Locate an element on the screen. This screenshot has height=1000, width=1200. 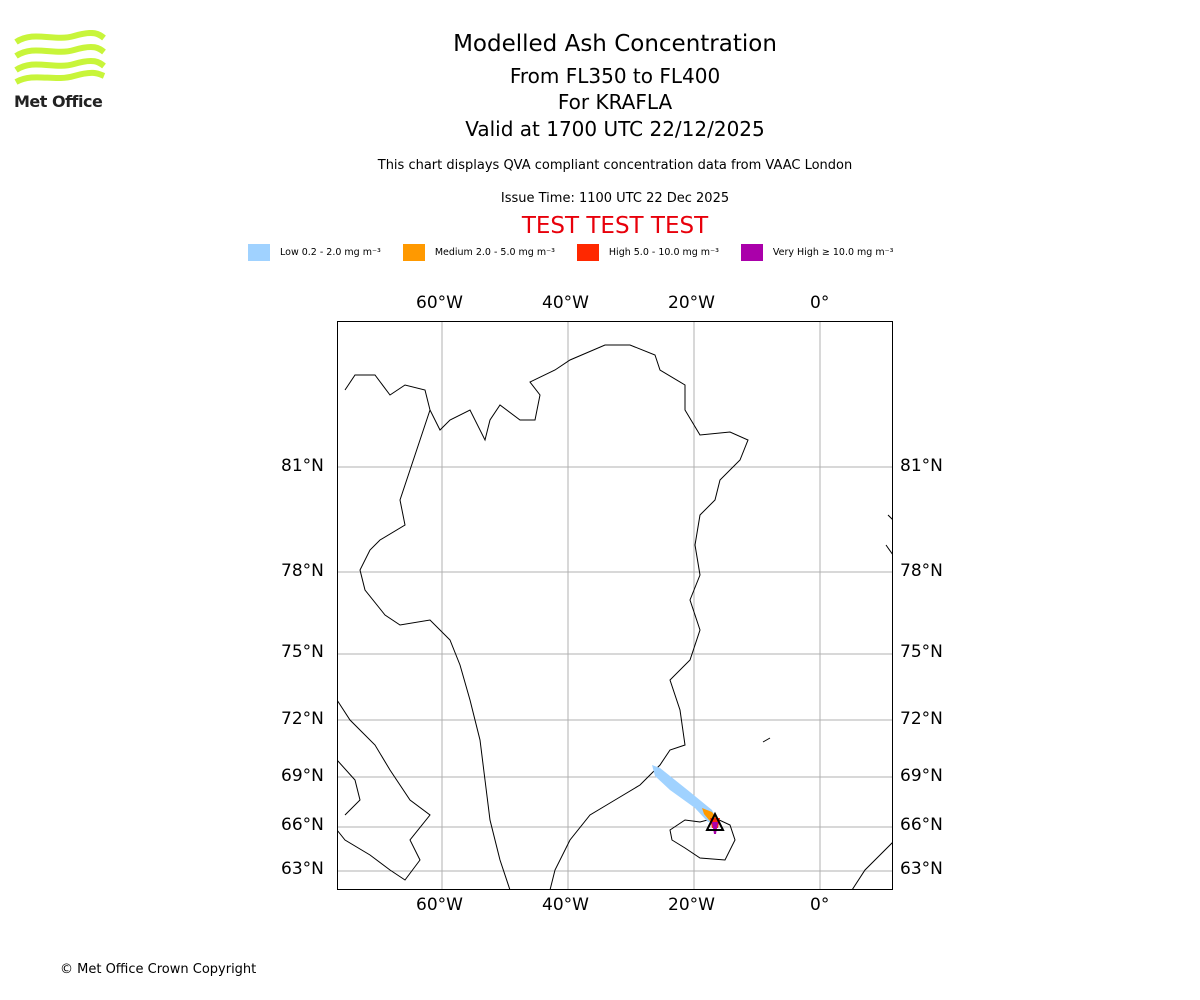
volcano-marker-icon is located at coordinates (715, 821).